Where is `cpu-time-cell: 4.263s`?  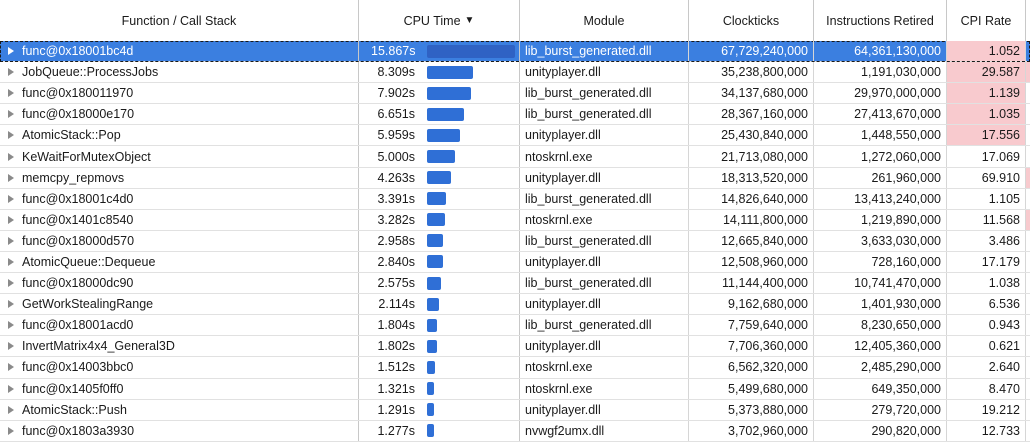
cpu-time-cell: 4.263s is located at coordinates (439, 177).